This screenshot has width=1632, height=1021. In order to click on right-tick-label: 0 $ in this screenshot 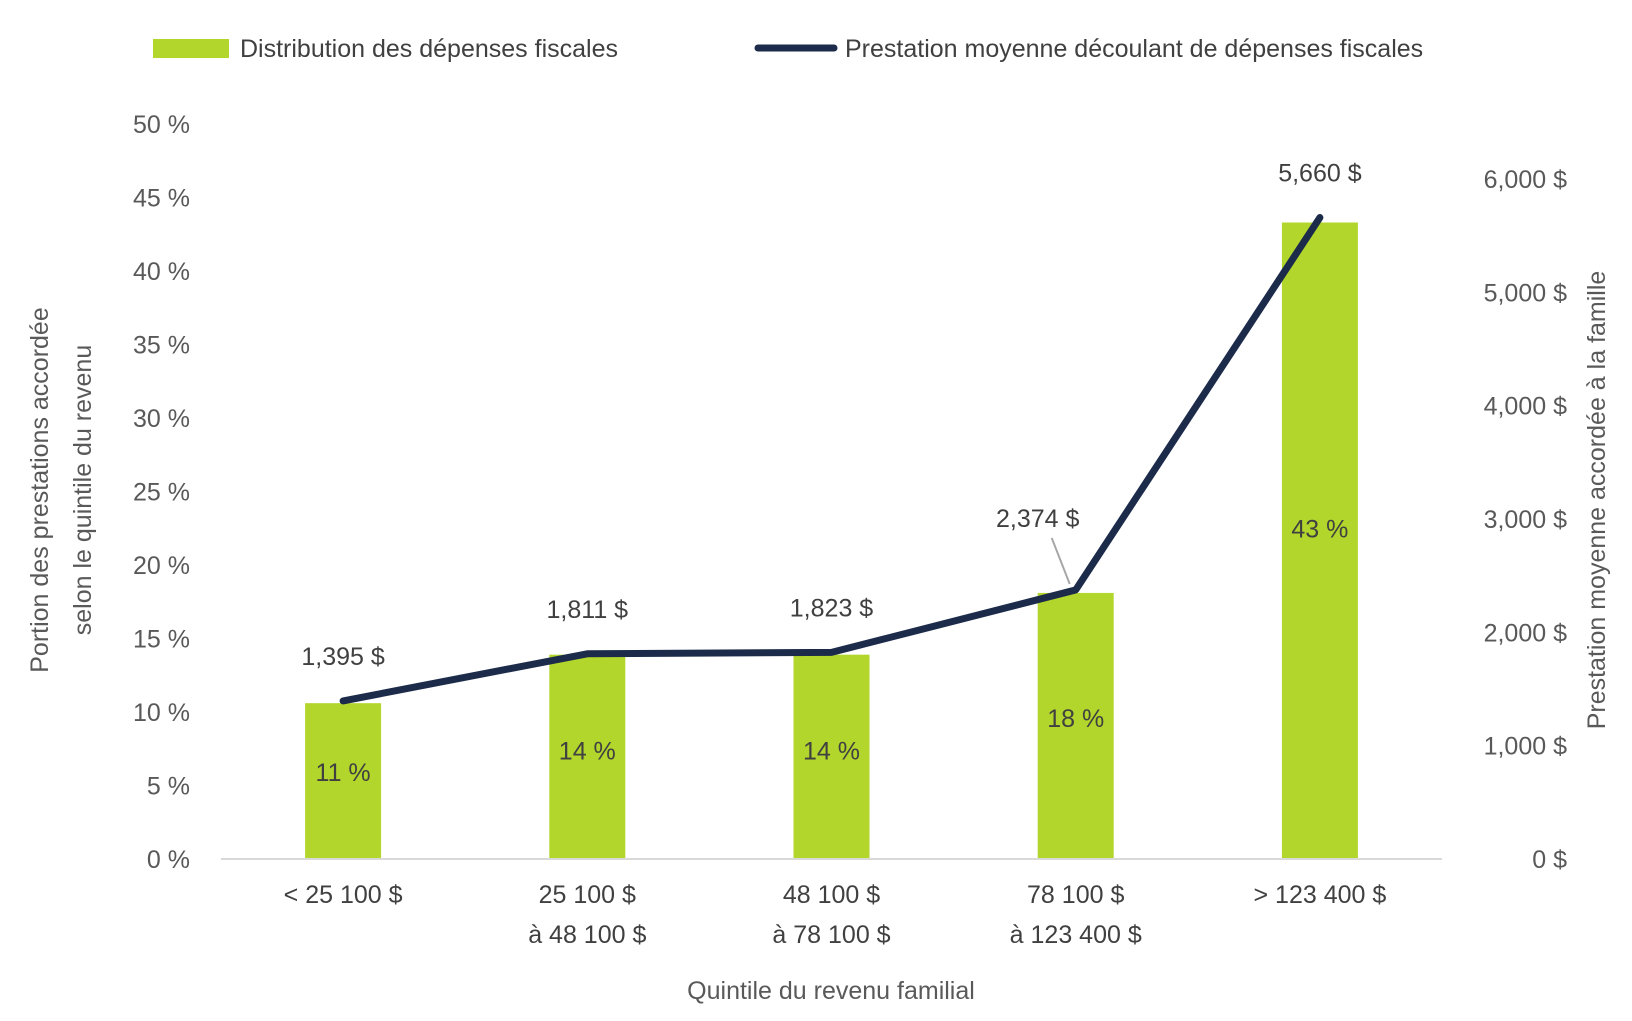, I will do `click(1549, 860)`.